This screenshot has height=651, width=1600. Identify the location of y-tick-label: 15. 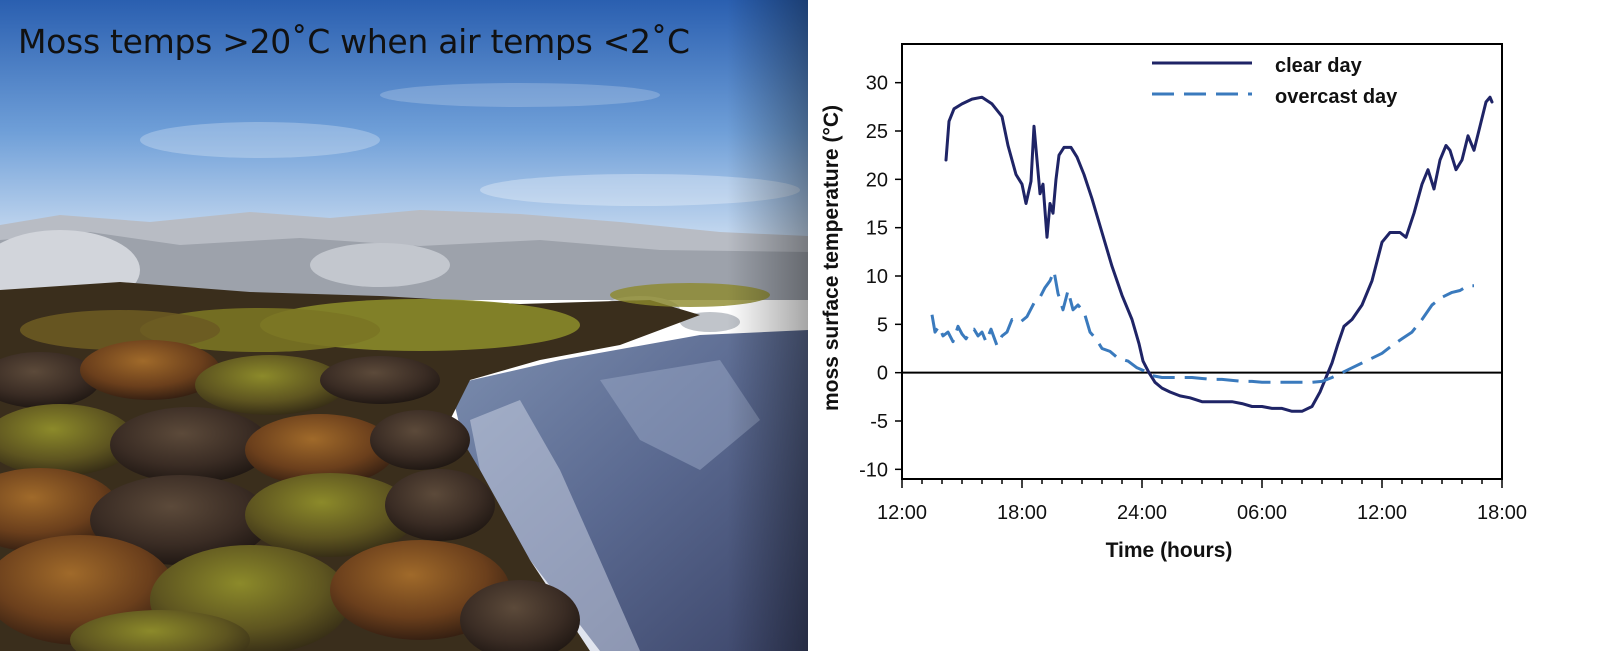
(877, 229).